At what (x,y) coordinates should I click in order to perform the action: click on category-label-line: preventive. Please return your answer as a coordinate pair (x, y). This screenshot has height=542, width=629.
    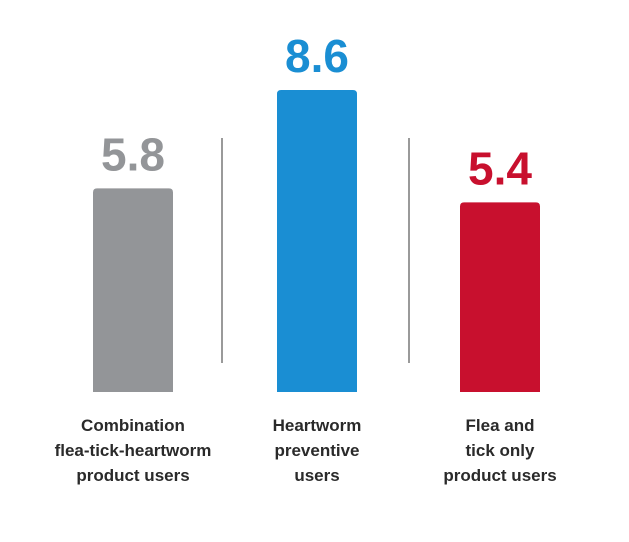
    Looking at the image, I should click on (317, 450).